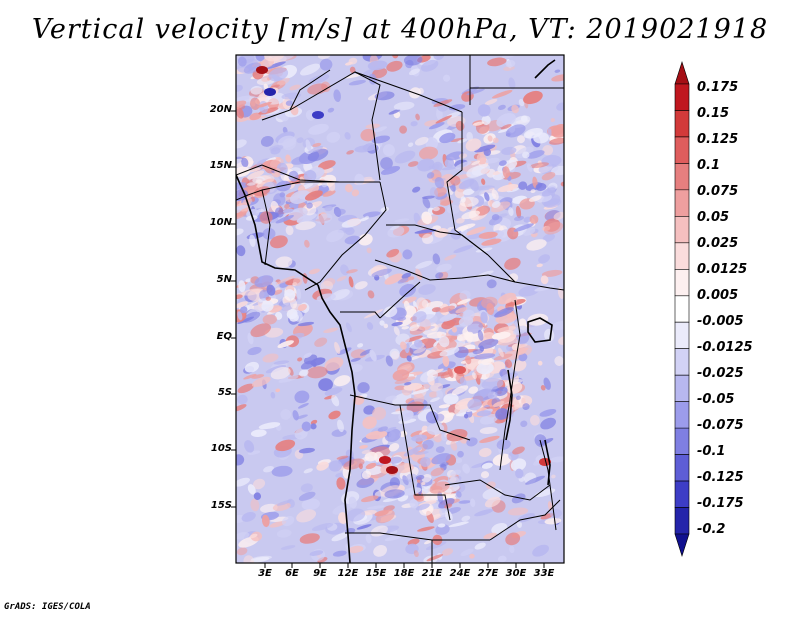 This screenshot has width=800, height=618. Describe the element at coordinates (233, 309) in the screenshot. I see `lat-ticks` at that location.